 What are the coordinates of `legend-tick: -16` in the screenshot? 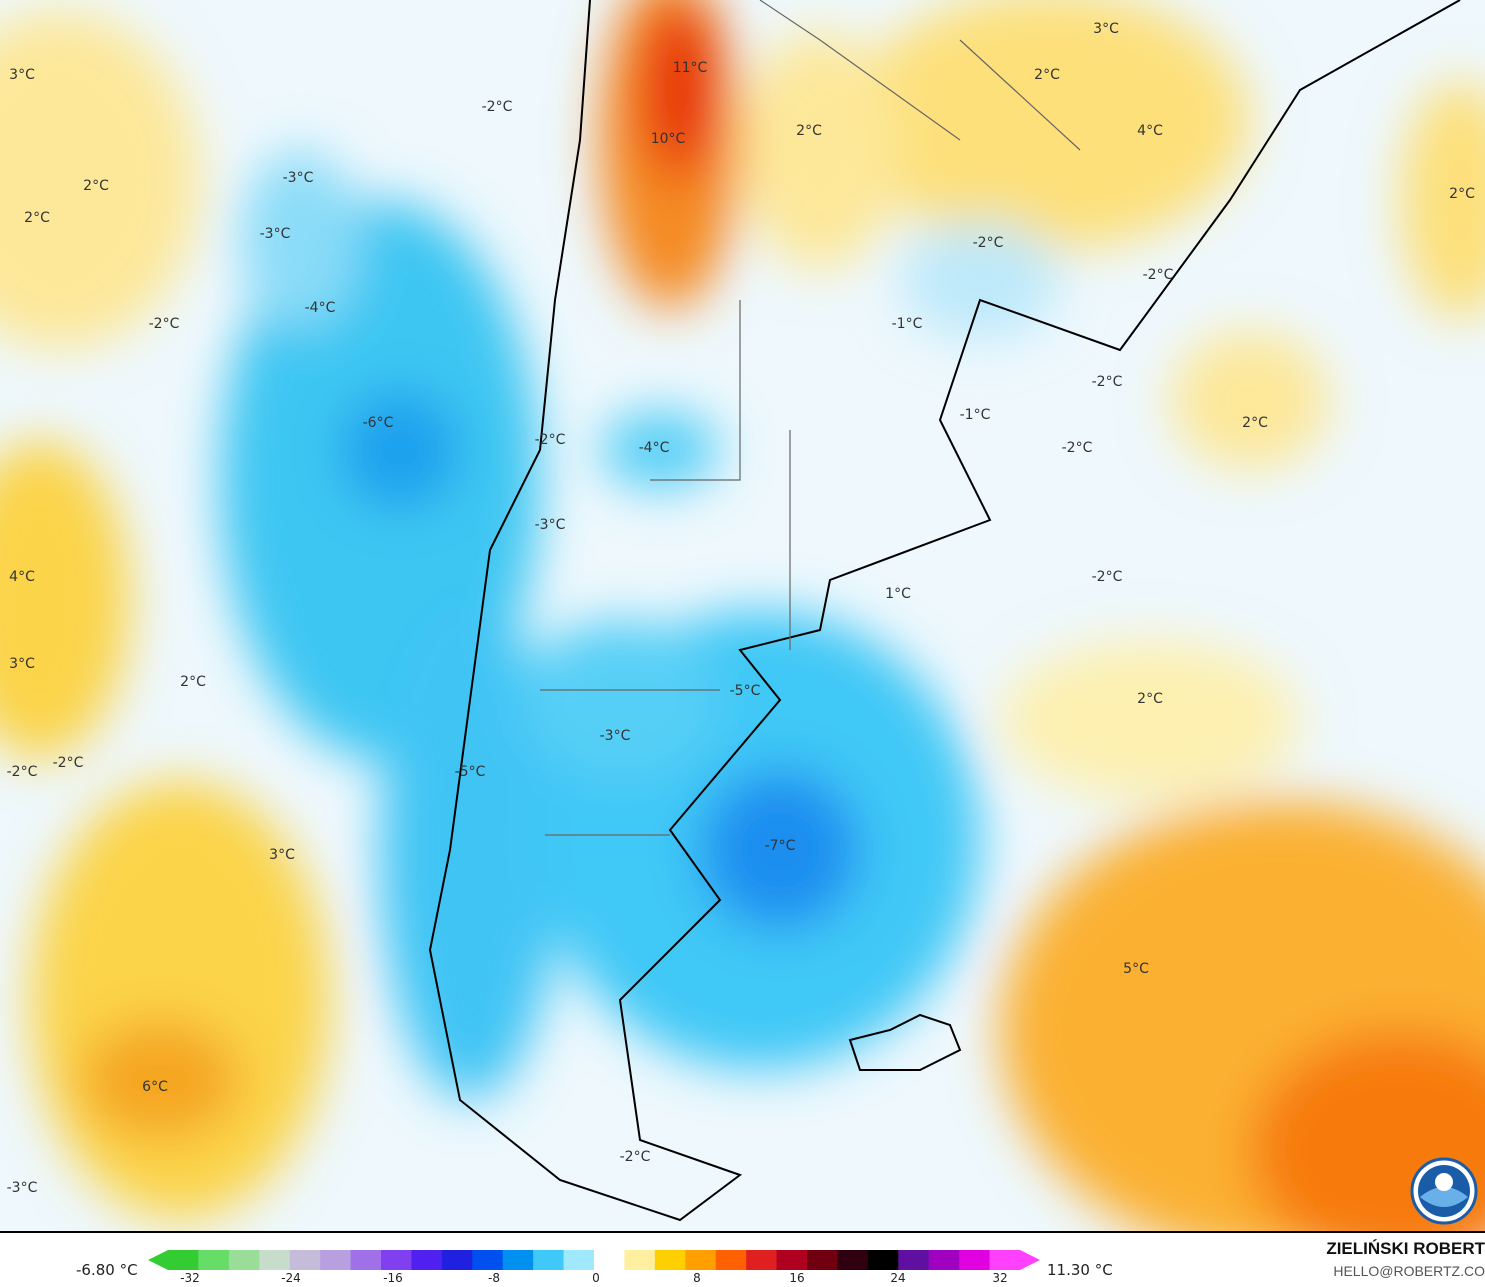 It's located at (393, 1278).